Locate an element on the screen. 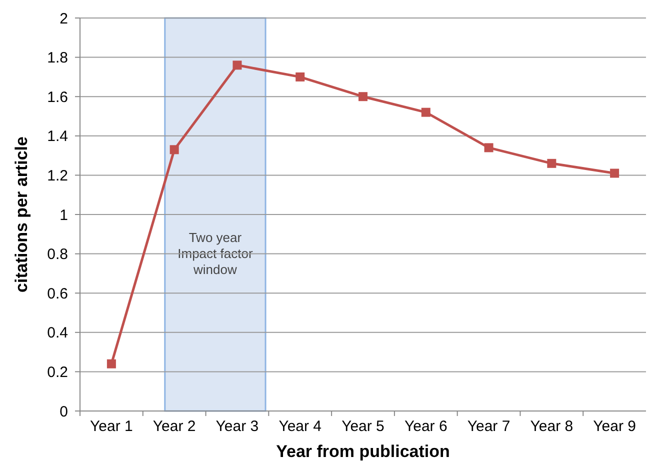  y-tick-label: 1.4 is located at coordinates (57, 137).